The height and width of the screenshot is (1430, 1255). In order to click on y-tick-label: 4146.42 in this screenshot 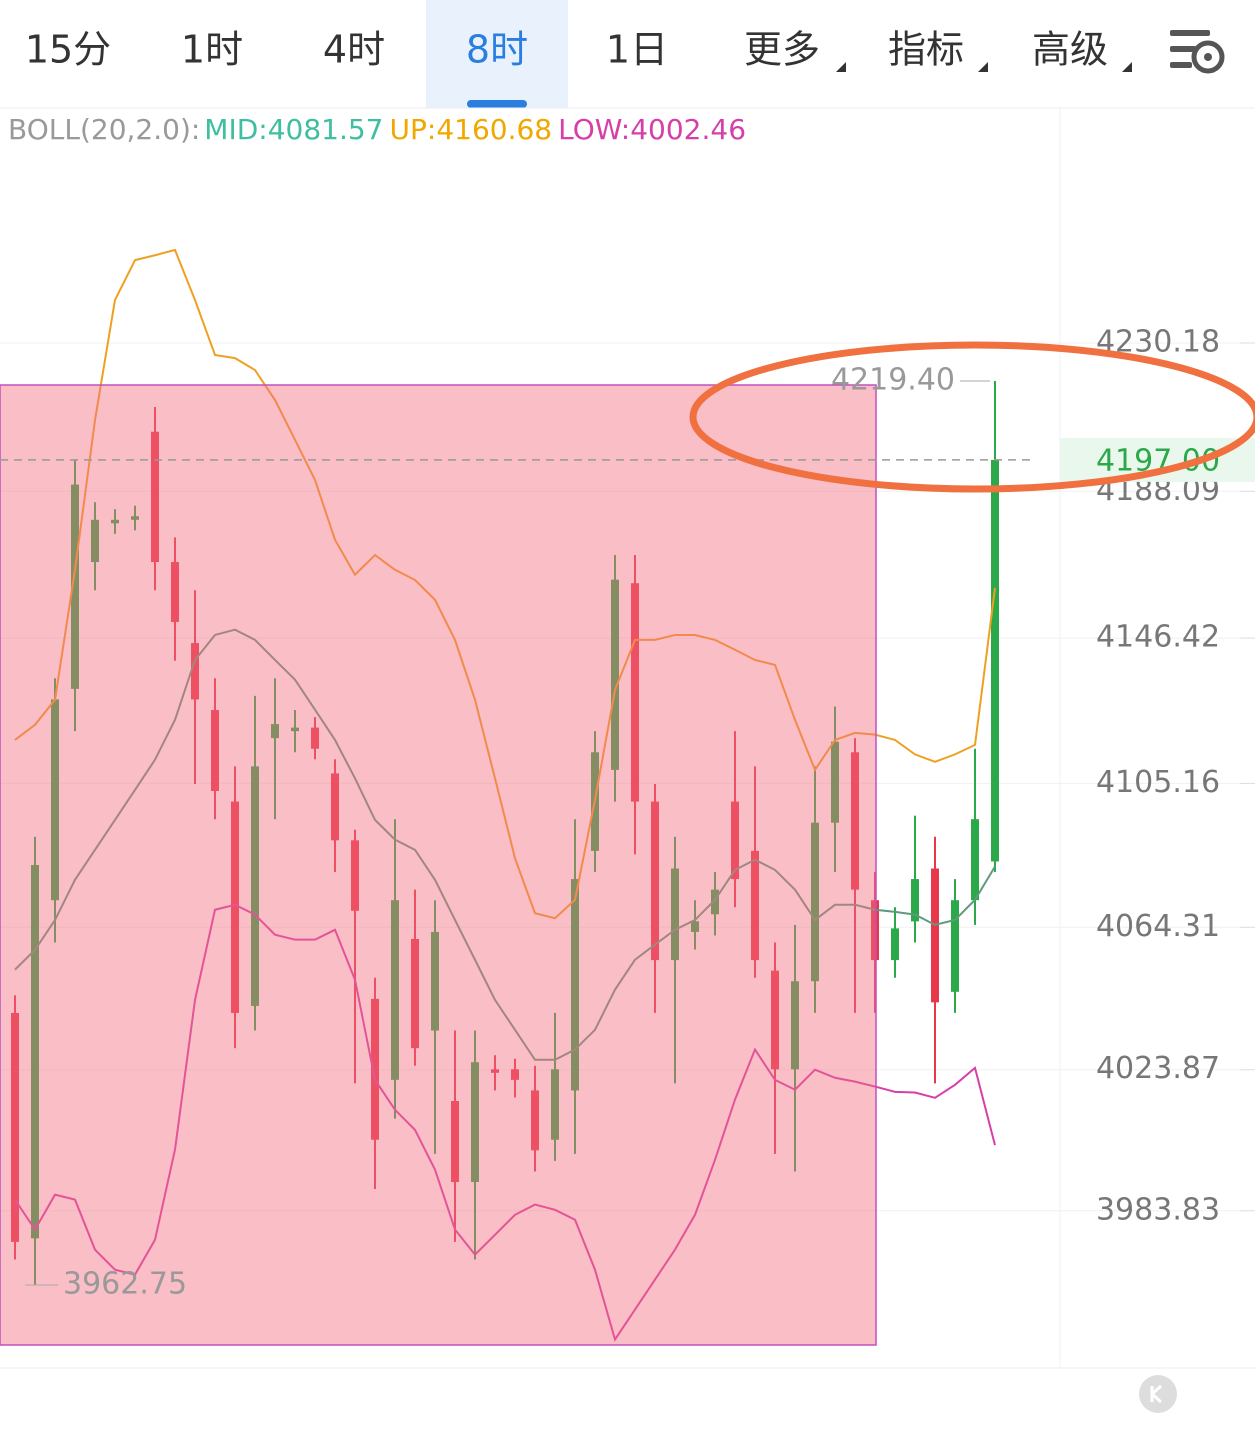, I will do `click(1158, 637)`.